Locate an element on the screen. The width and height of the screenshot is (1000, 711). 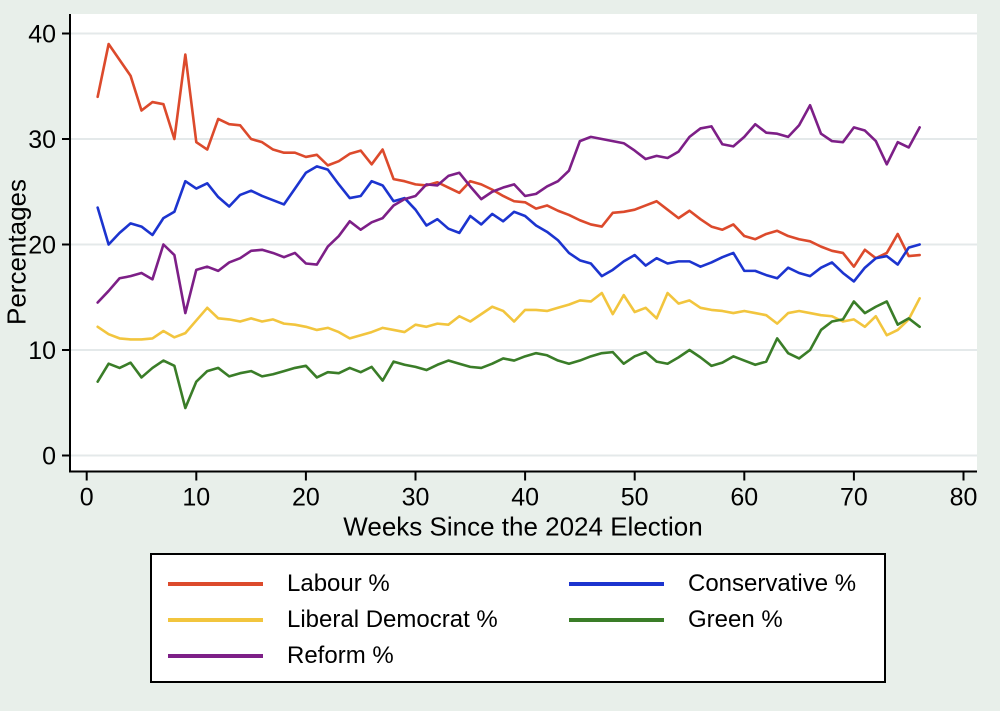
legend-item: Conservative % is located at coordinates (726, 584).